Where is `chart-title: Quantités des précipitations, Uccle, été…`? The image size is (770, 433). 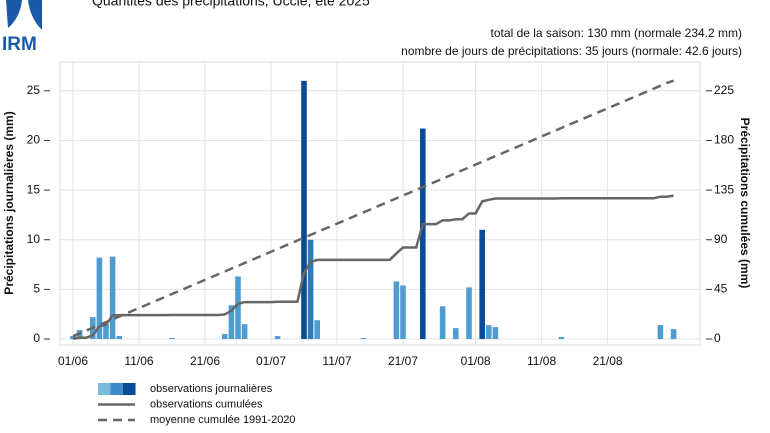
chart-title: Quantités des précipitations, Uccle, été… is located at coordinates (231, 4).